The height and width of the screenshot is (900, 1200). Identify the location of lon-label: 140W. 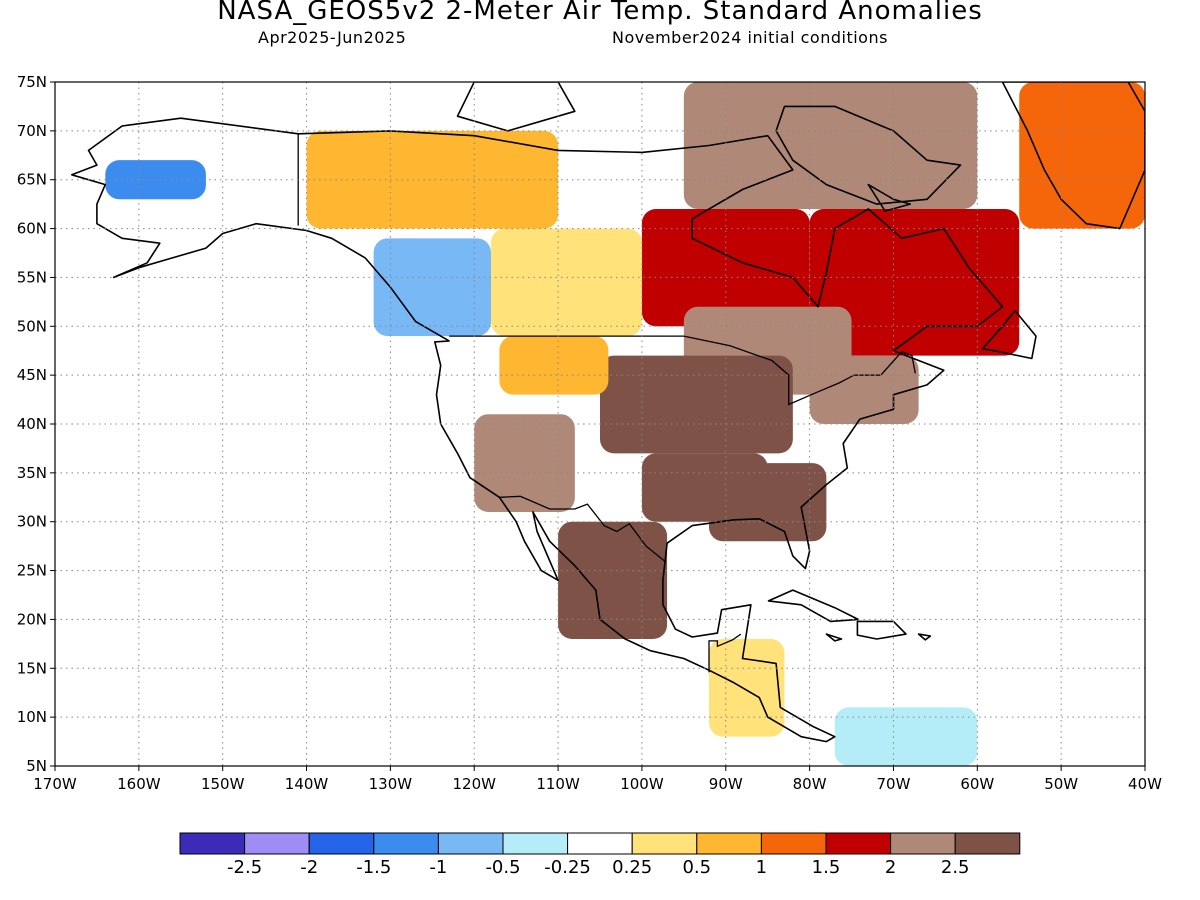
(307, 784).